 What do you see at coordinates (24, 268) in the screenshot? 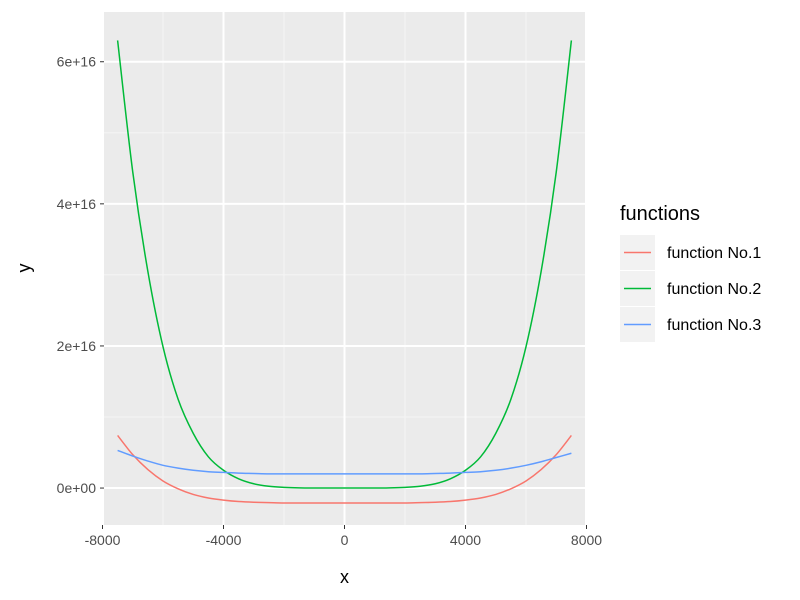
I see `y-axis-title: y` at bounding box center [24, 268].